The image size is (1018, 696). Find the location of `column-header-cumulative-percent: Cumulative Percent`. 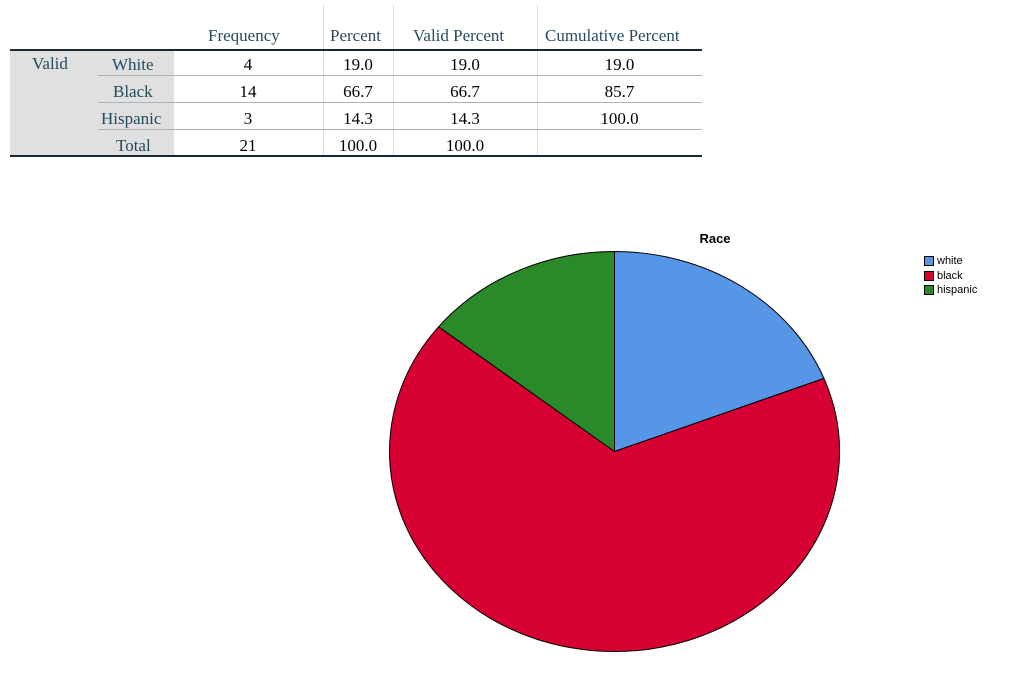

column-header-cumulative-percent: Cumulative Percent is located at coordinates (612, 35).